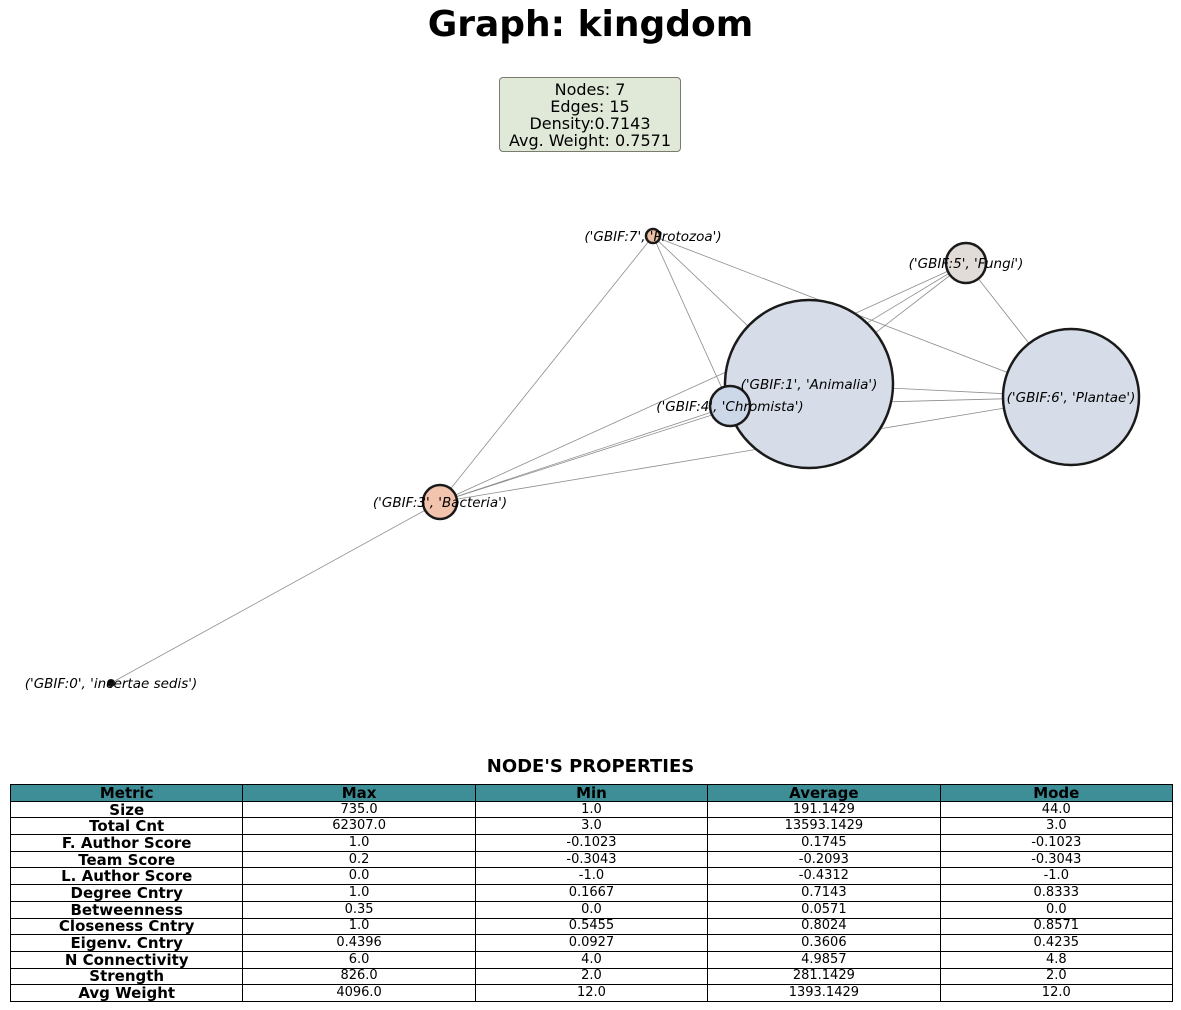 Image resolution: width=1181 pixels, height=1010 pixels. What do you see at coordinates (591, 943) in the screenshot?
I see `table-row: Eigenv. Cntry 0.4396 0.0927 0.3606 0.4235` at bounding box center [591, 943].